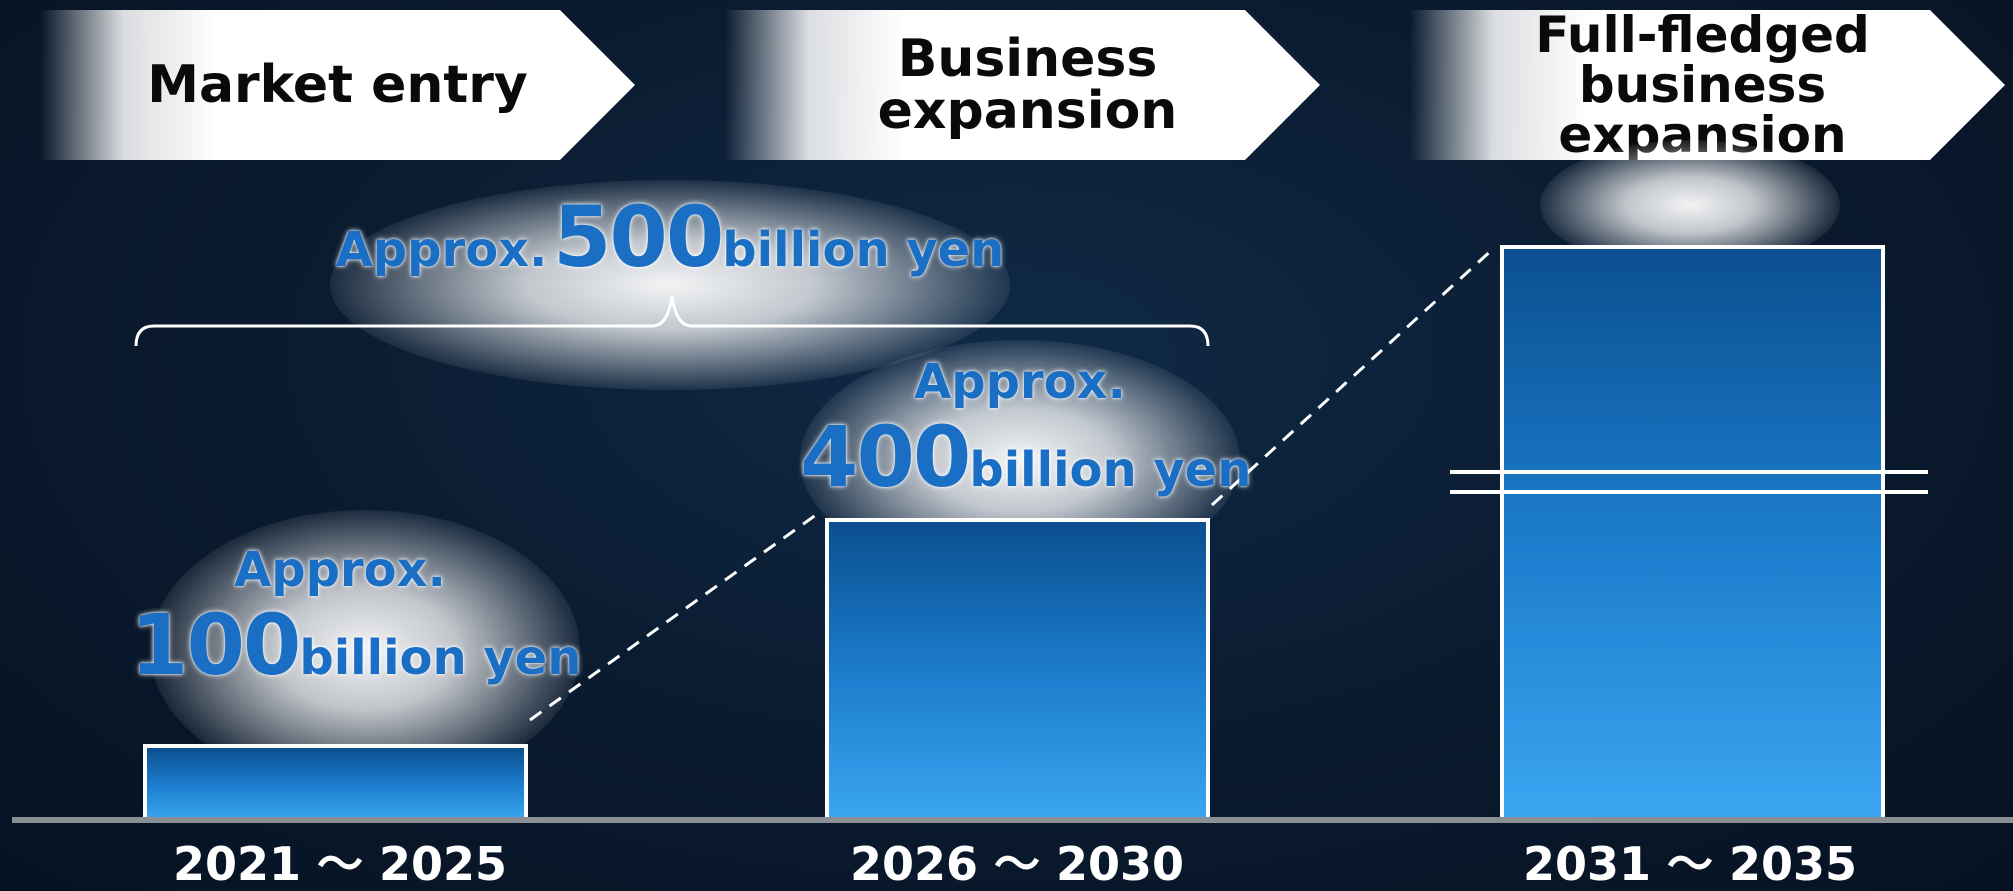 Image resolution: width=2013 pixels, height=891 pixels. Describe the element at coordinates (863, 250) in the screenshot. I see `cumulative-label-unit: billion yen` at that location.